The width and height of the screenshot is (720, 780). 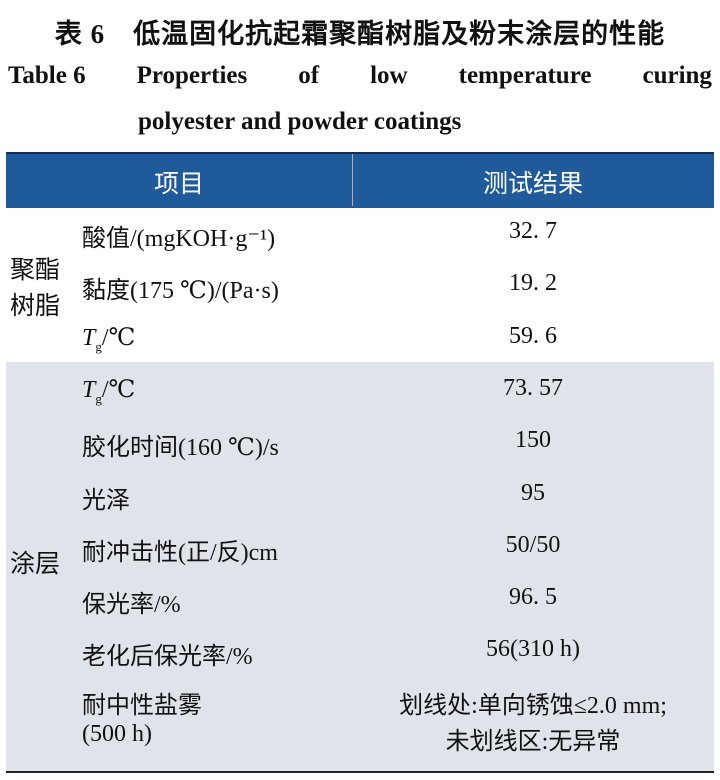 What do you see at coordinates (533, 440) in the screenshot?
I see `value: 150` at bounding box center [533, 440].